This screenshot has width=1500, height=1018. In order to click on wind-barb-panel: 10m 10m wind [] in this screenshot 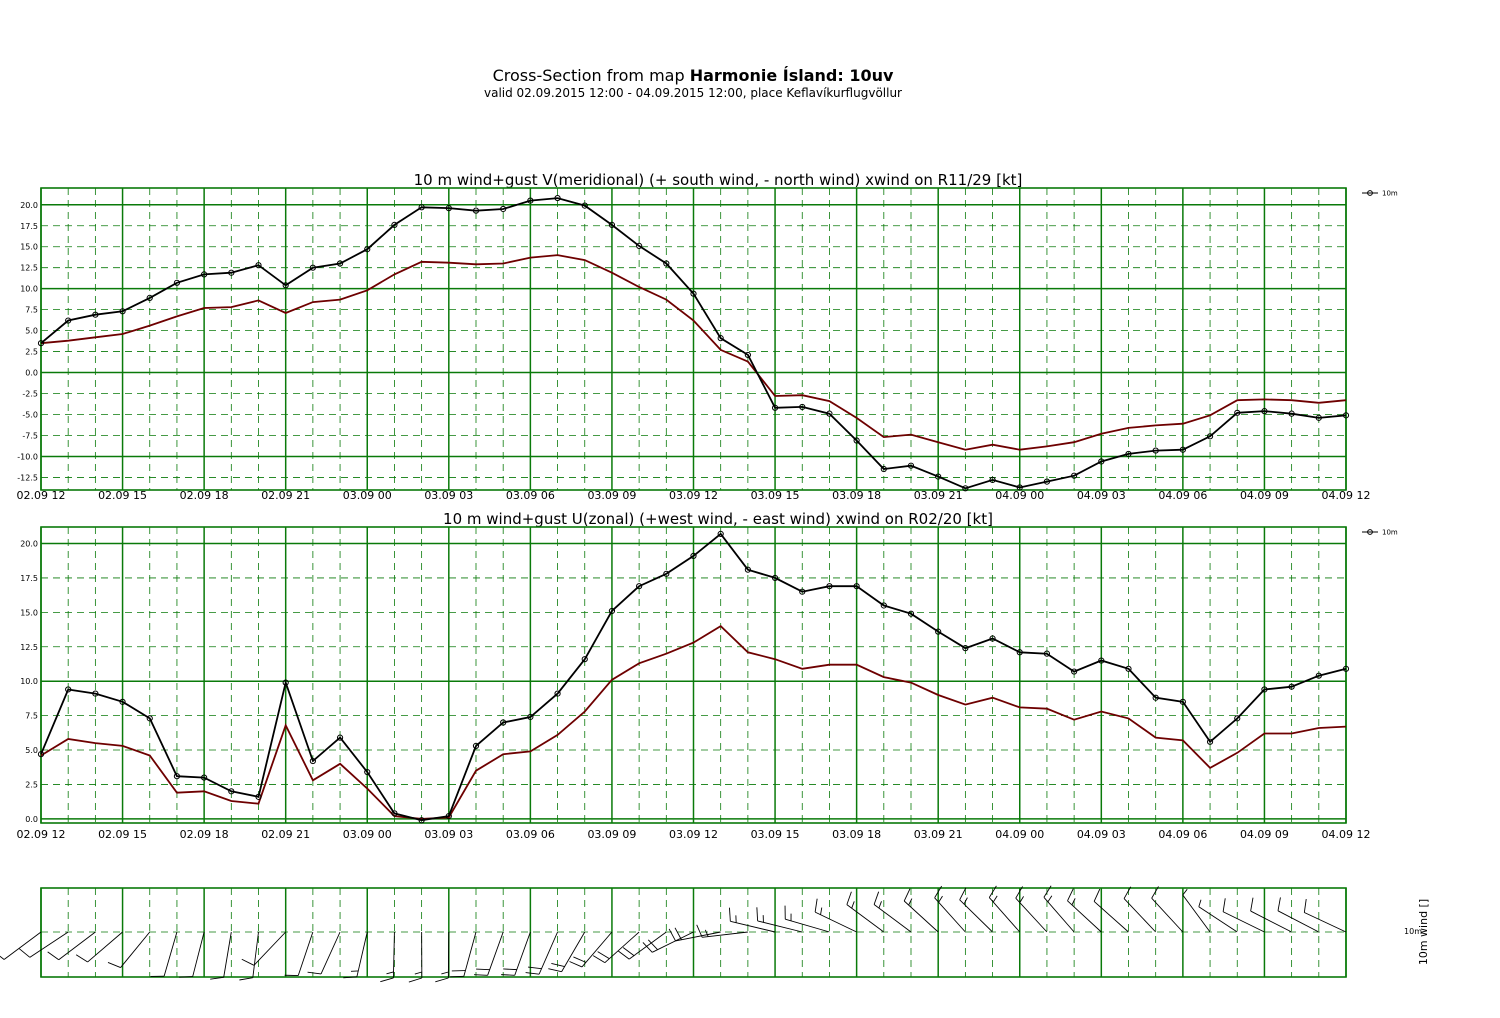, I will do `click(715, 934)`.